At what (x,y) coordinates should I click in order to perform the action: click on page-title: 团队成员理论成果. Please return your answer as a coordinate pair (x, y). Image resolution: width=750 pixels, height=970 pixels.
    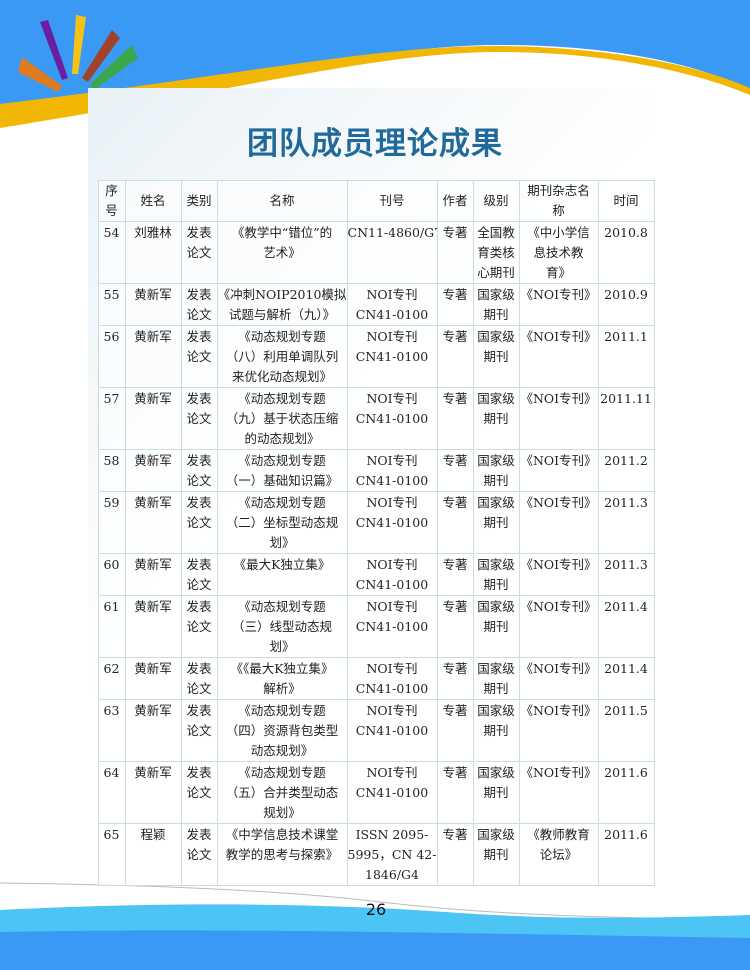
    Looking at the image, I should click on (375, 144).